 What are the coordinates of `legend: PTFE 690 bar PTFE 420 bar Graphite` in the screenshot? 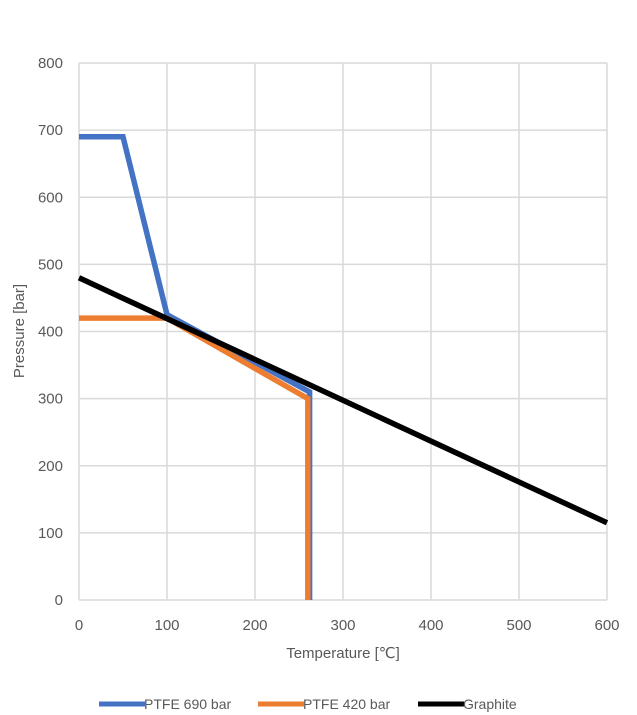 It's located at (308, 704).